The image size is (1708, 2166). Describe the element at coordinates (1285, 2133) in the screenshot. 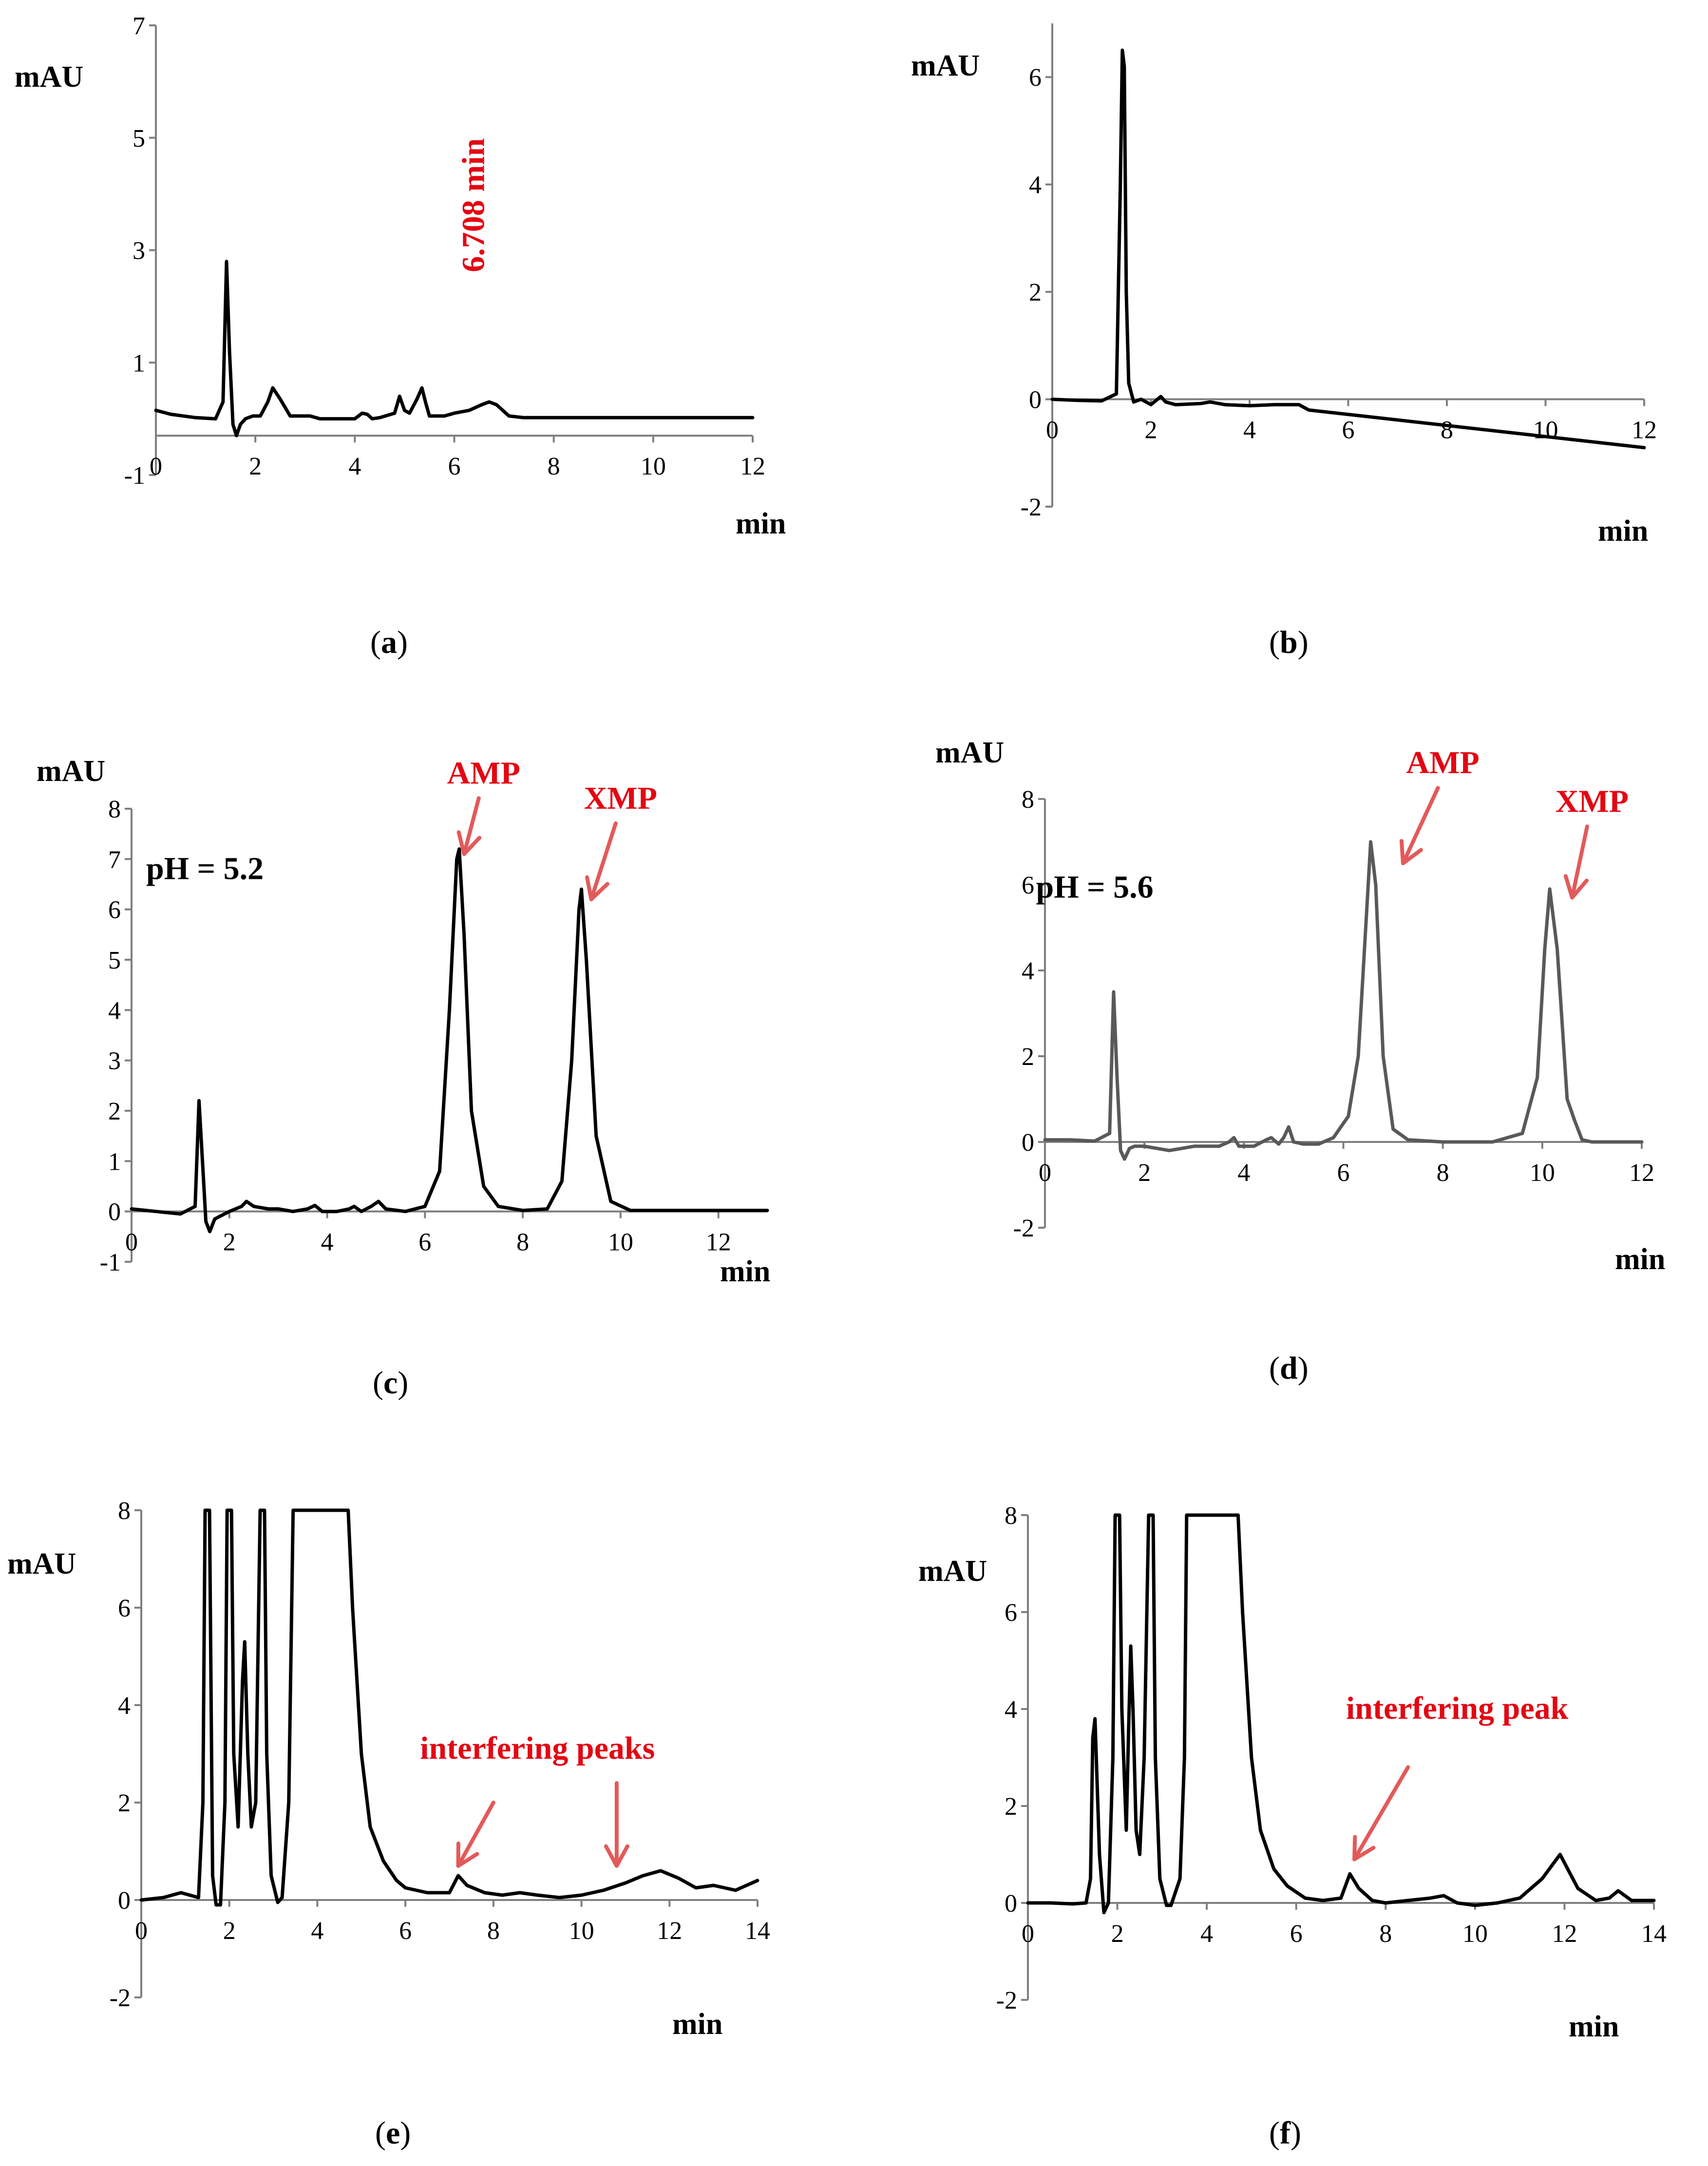

I see `panel-f-label: (f)` at that location.